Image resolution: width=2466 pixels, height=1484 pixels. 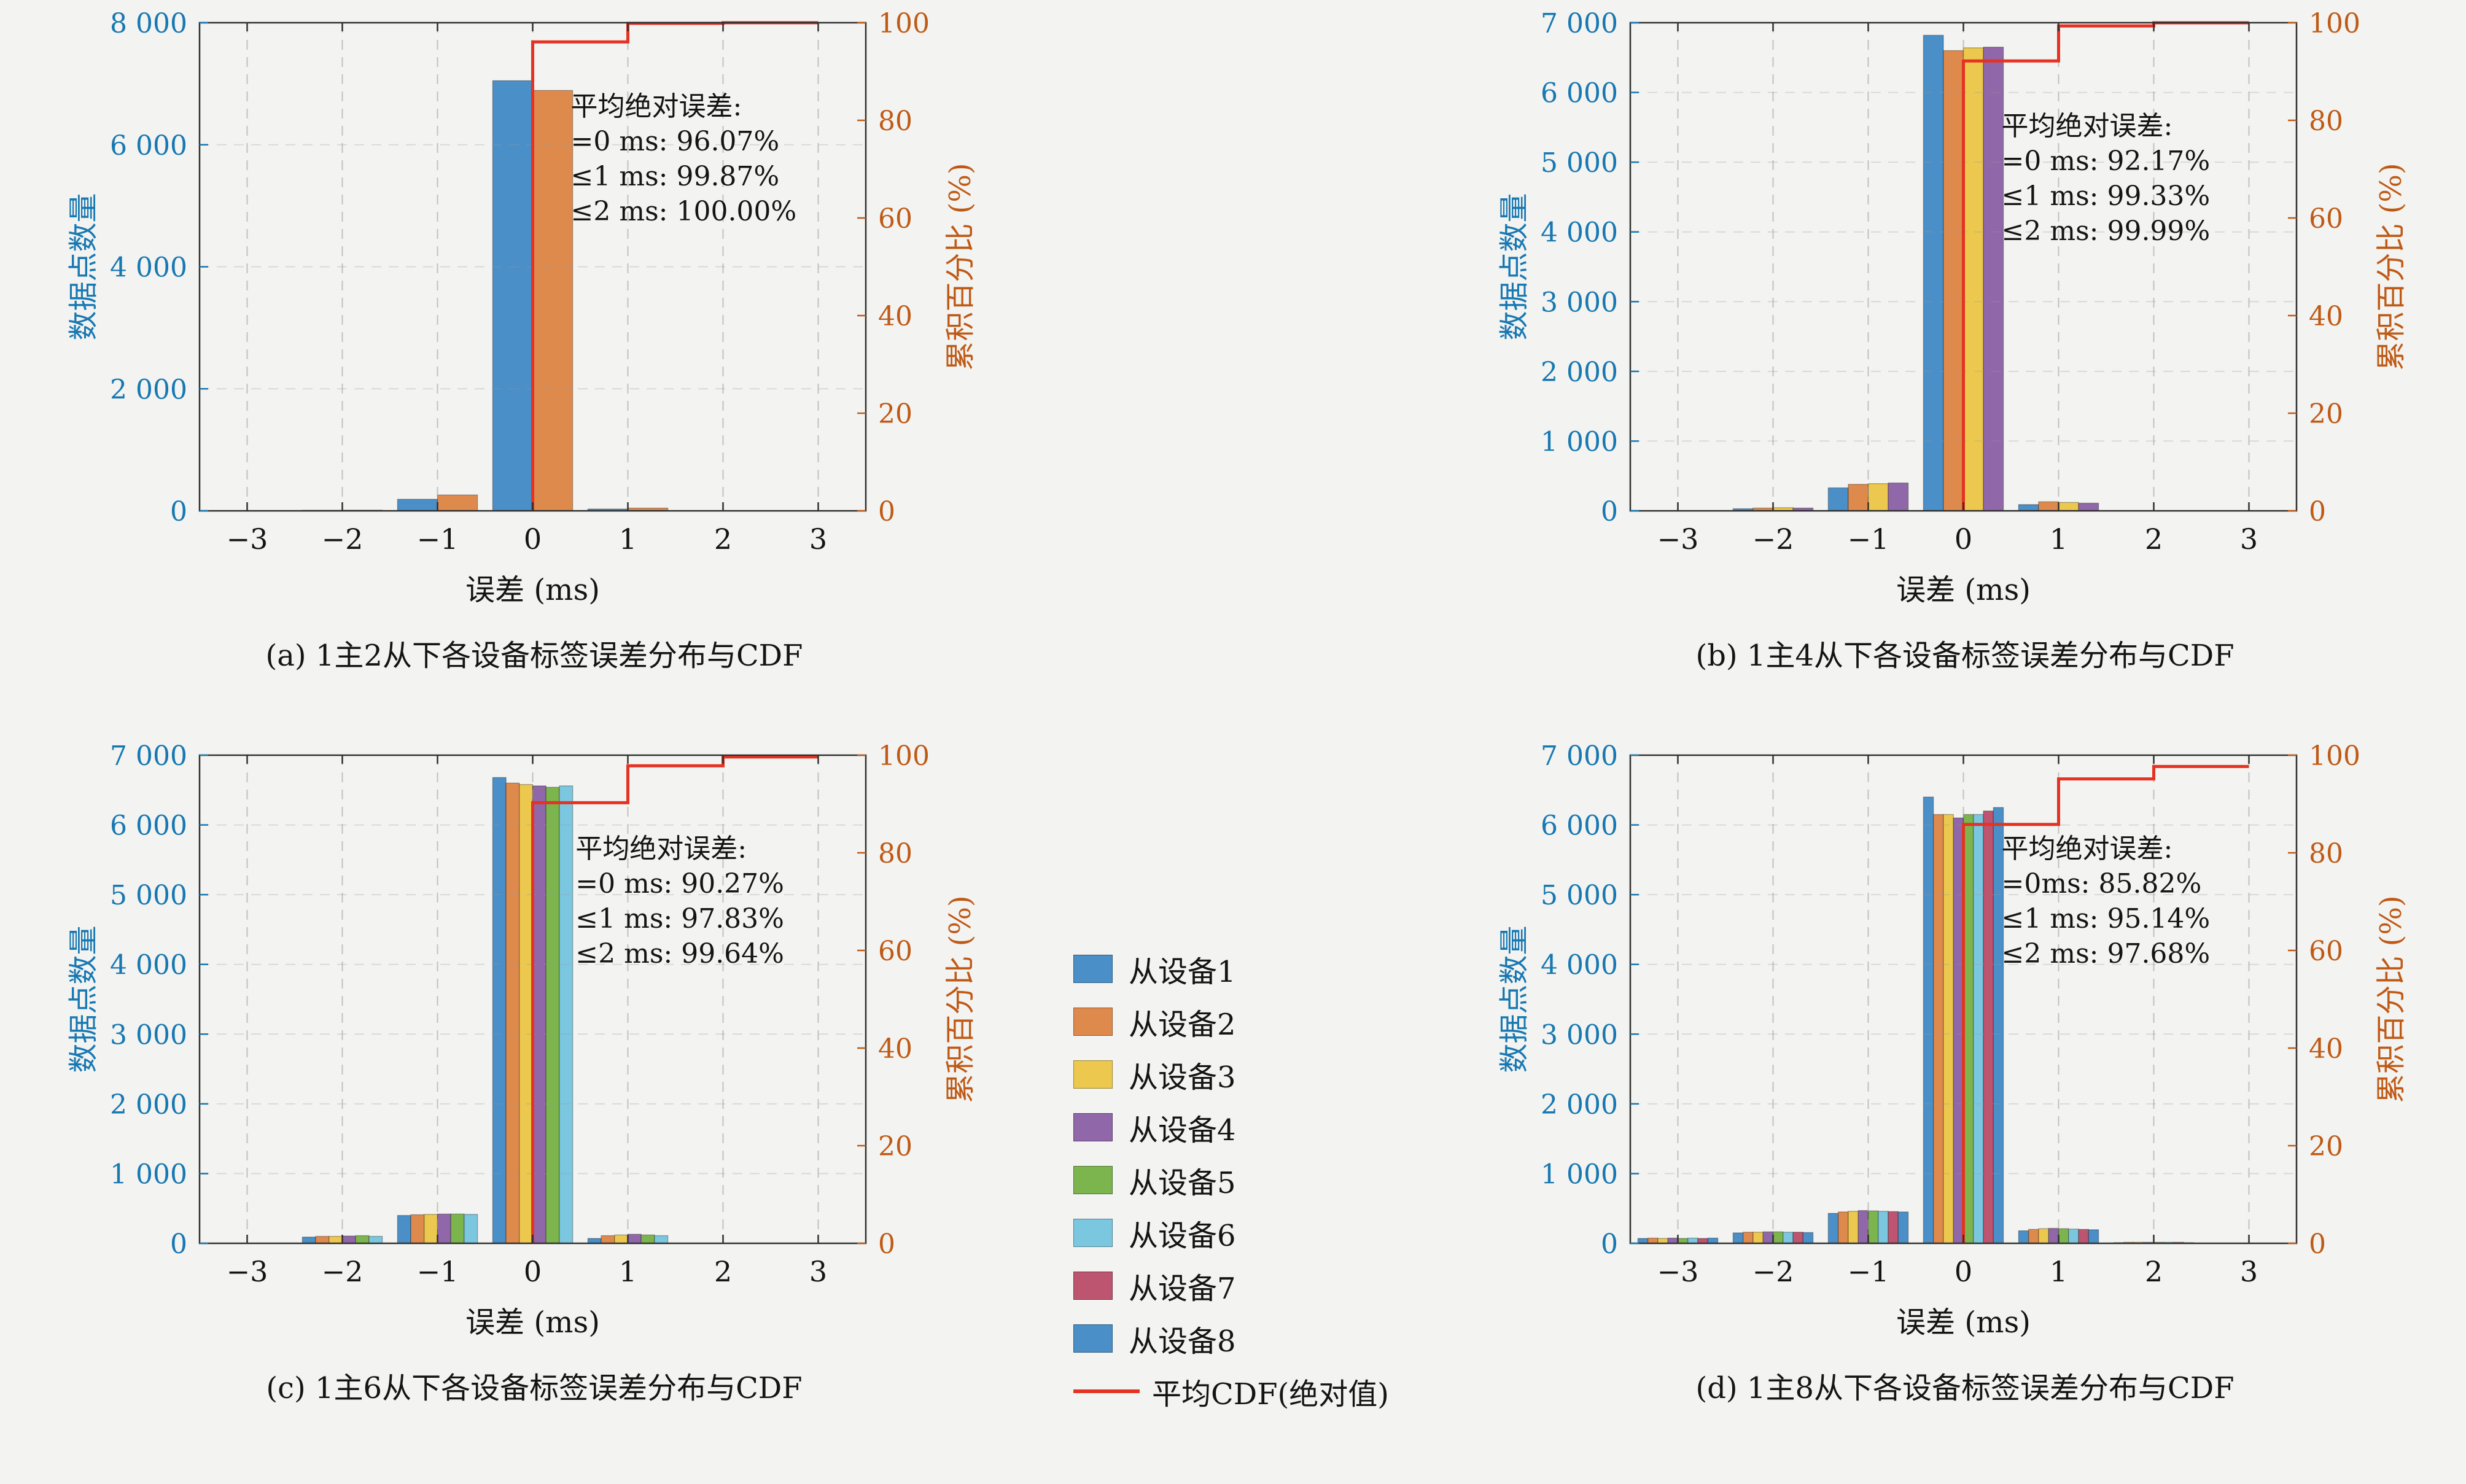 What do you see at coordinates (904, 23) in the screenshot?
I see `y-right-tick-label: 100` at bounding box center [904, 23].